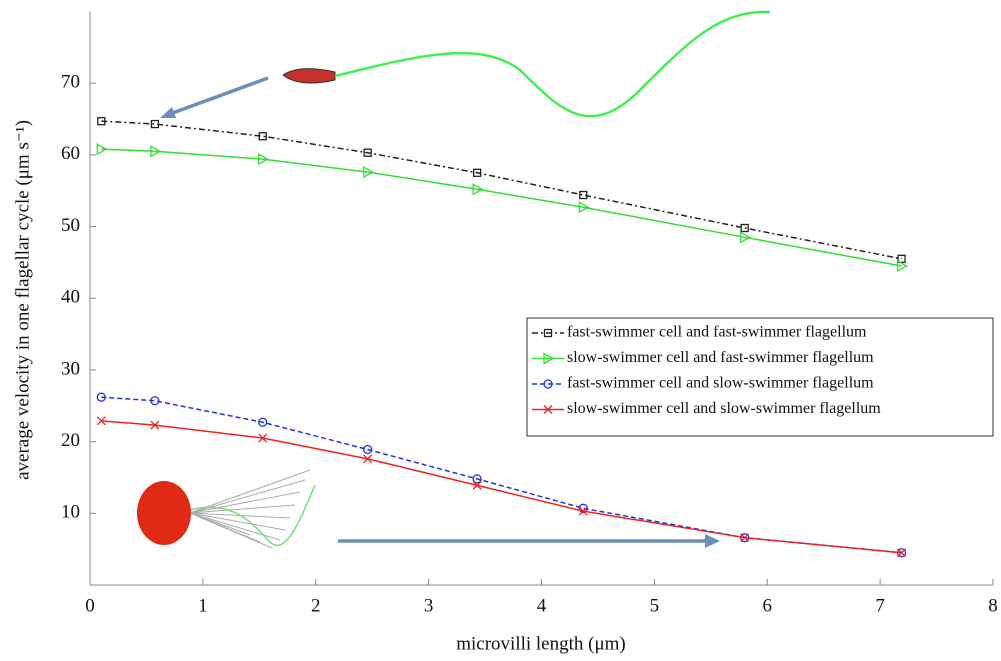 The width and height of the screenshot is (1001, 661). I want to click on x-tick-label: 2, so click(316, 605).